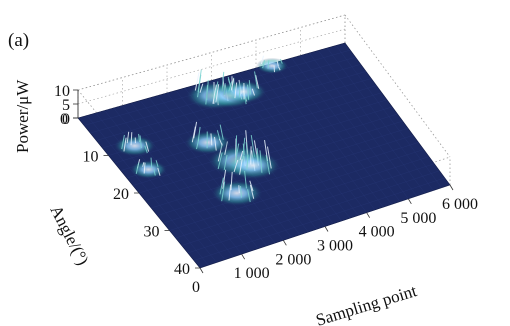  I want to click on x-tick-label: 5 000, so click(418, 218).